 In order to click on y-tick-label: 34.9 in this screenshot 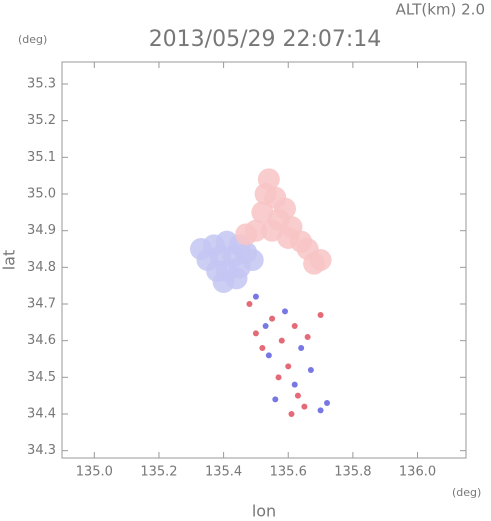, I will do `click(41, 230)`.